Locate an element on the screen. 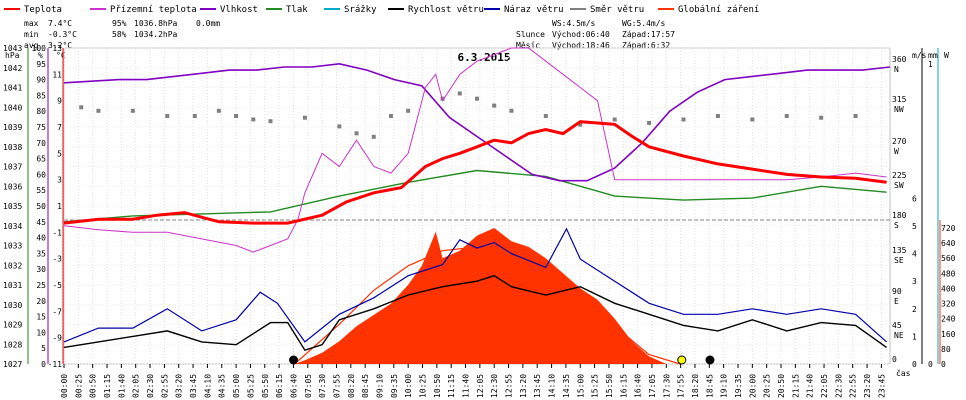  stat-min-temp: -0.3°C is located at coordinates (62, 34).